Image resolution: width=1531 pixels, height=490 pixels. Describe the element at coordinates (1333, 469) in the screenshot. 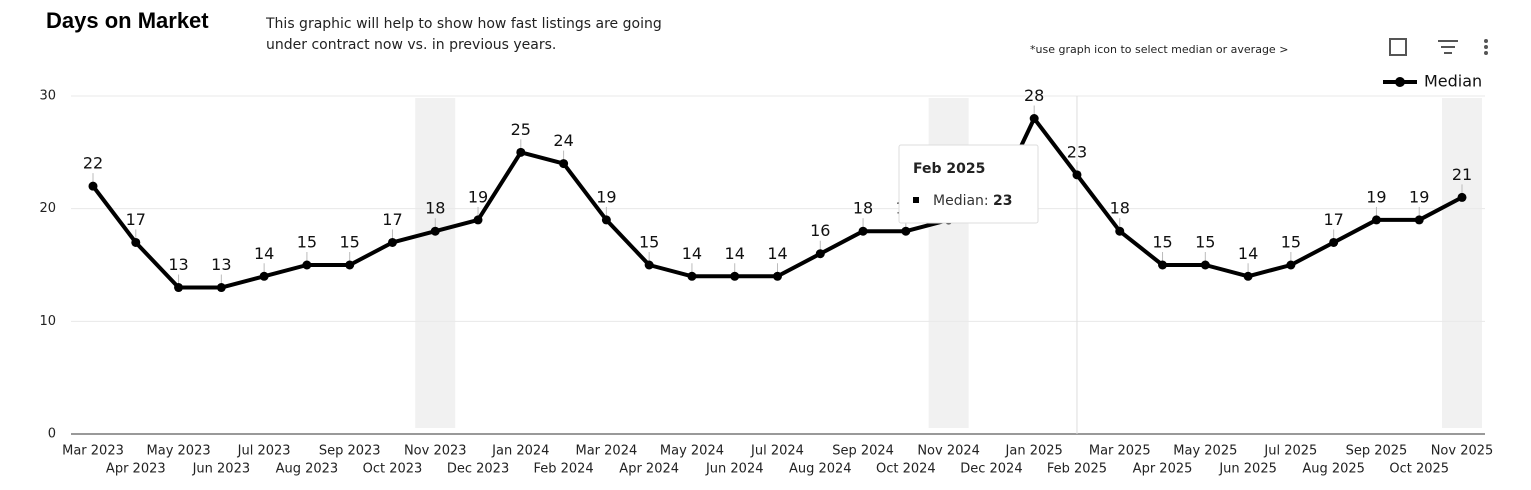

I see `x-tick-label: Aug 2025` at that location.